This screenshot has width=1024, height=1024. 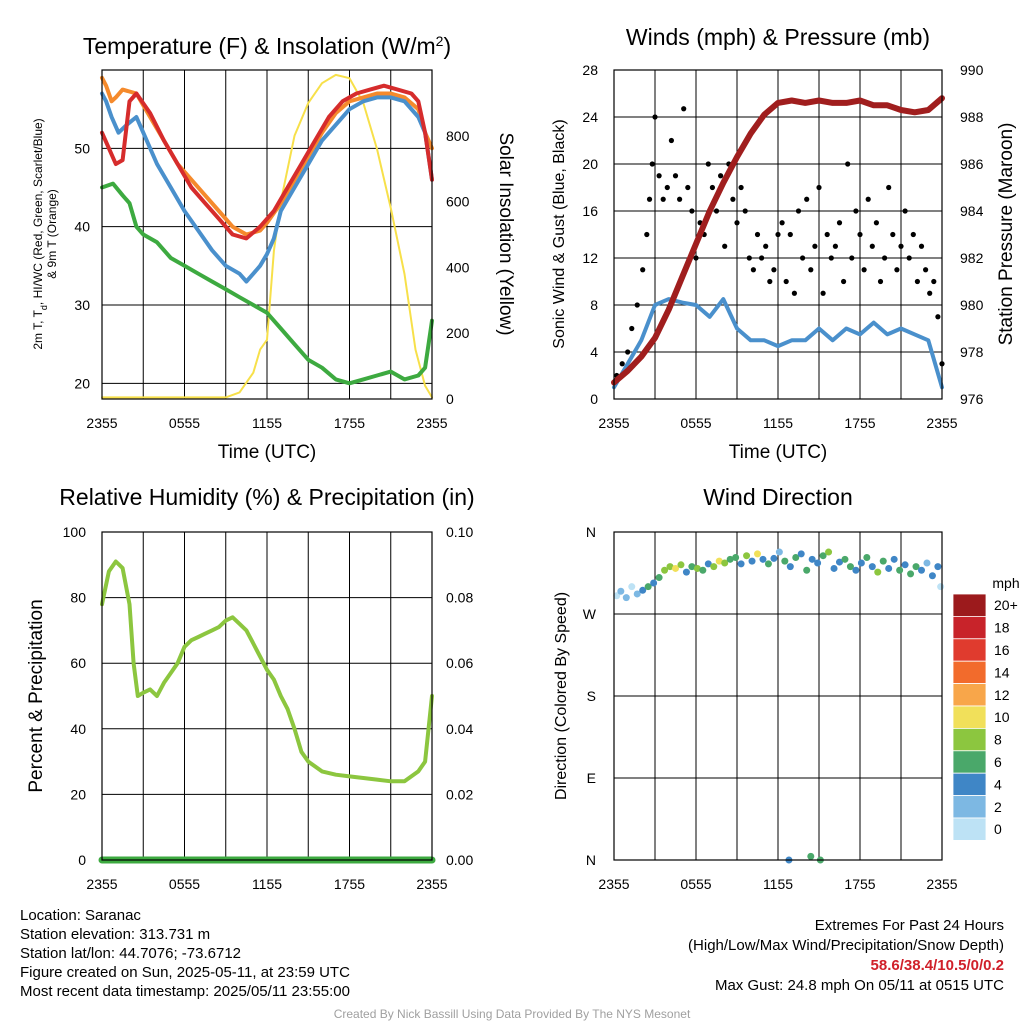 I want to click on temp-y-tick-label: 30, so click(x=82, y=305).